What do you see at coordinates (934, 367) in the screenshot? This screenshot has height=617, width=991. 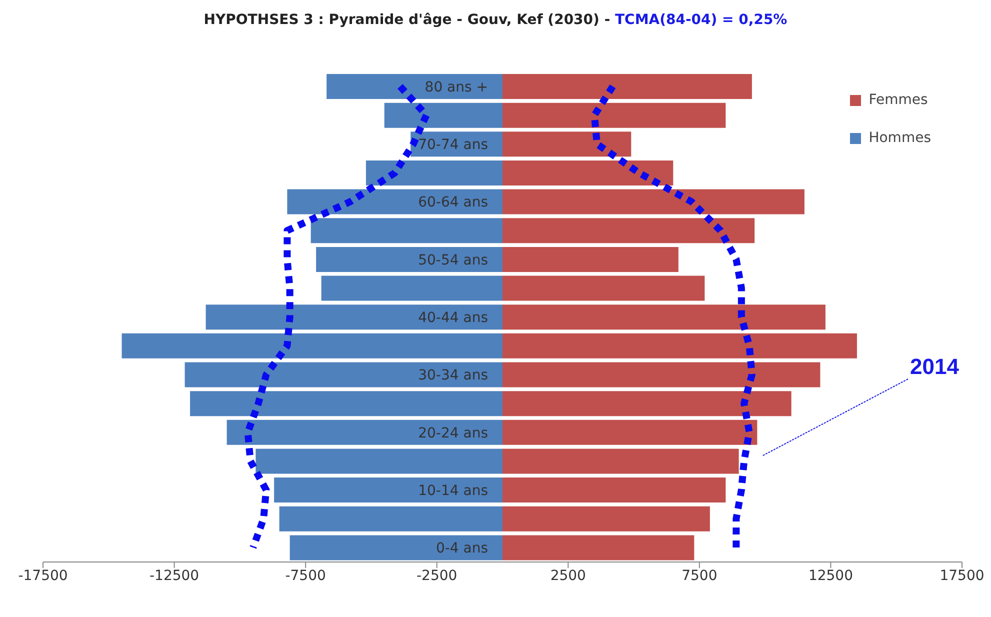 I see `annotation: 2014` at bounding box center [934, 367].